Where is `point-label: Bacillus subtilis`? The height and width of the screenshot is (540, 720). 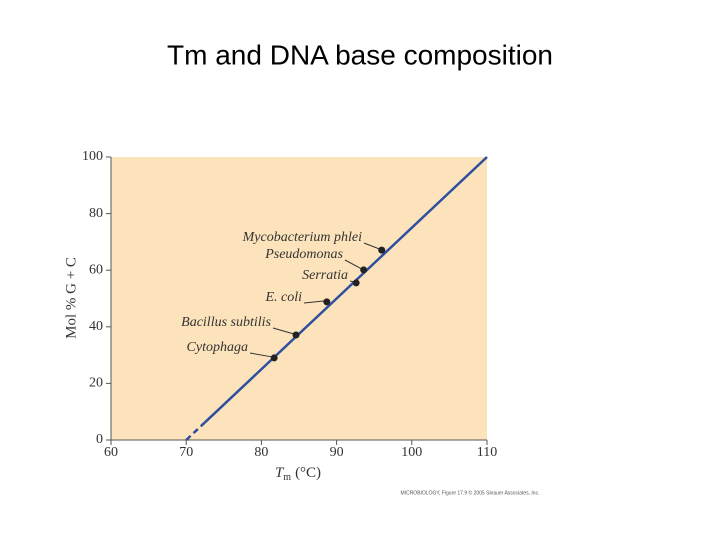
point-label: Bacillus subtilis is located at coordinates (226, 322).